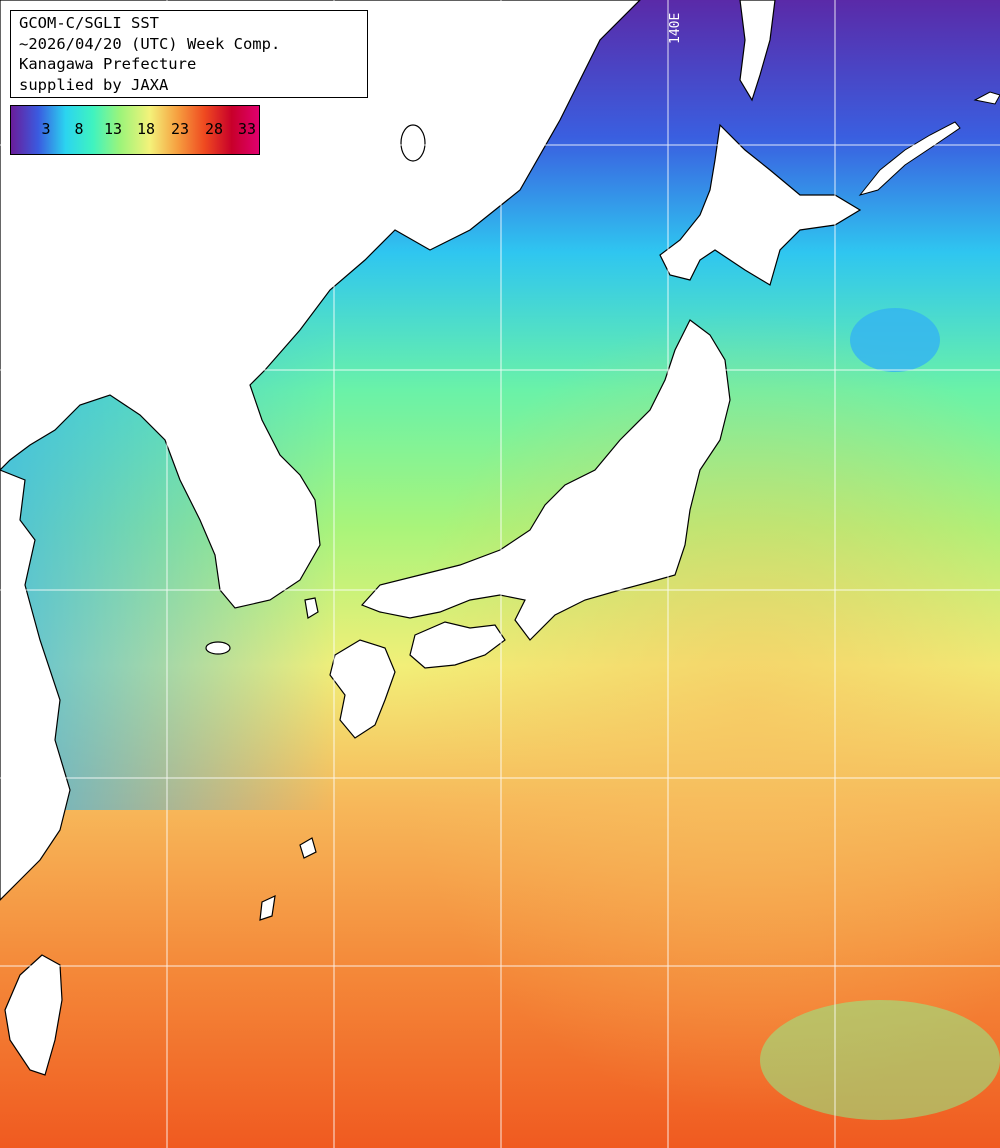 The height and width of the screenshot is (1148, 1000). What do you see at coordinates (94, 84) in the screenshot?
I see `supplier-text: supplied by JAXA` at bounding box center [94, 84].